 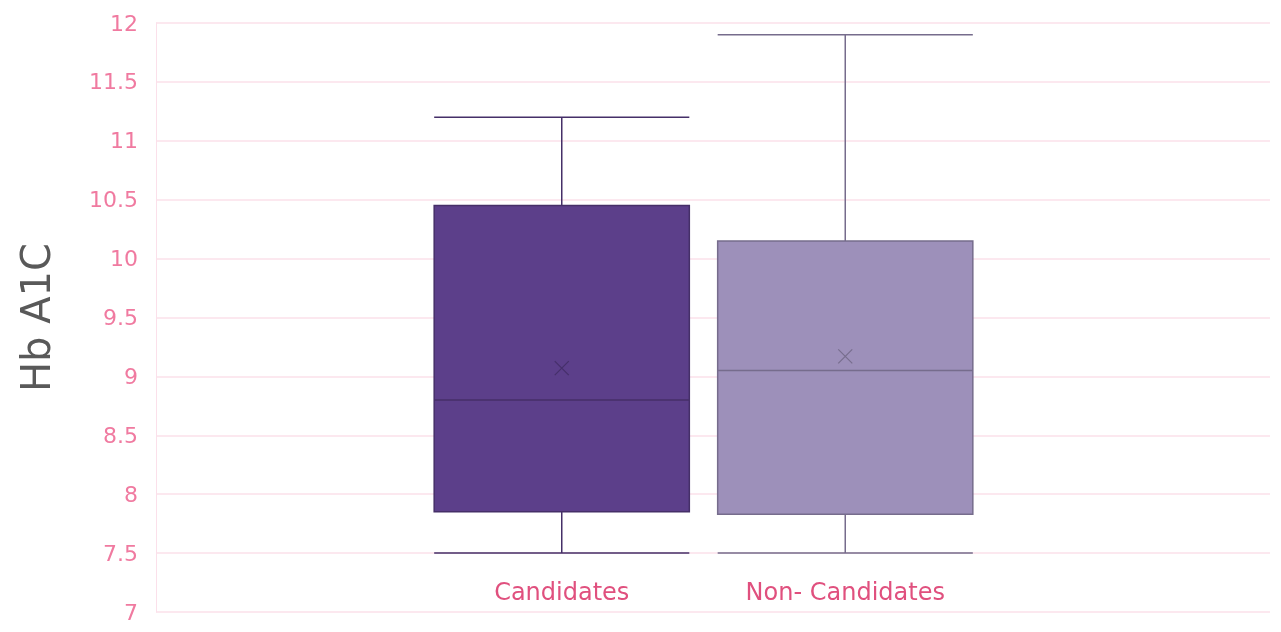 I want to click on y-tick-label: 9, so click(x=131, y=376).